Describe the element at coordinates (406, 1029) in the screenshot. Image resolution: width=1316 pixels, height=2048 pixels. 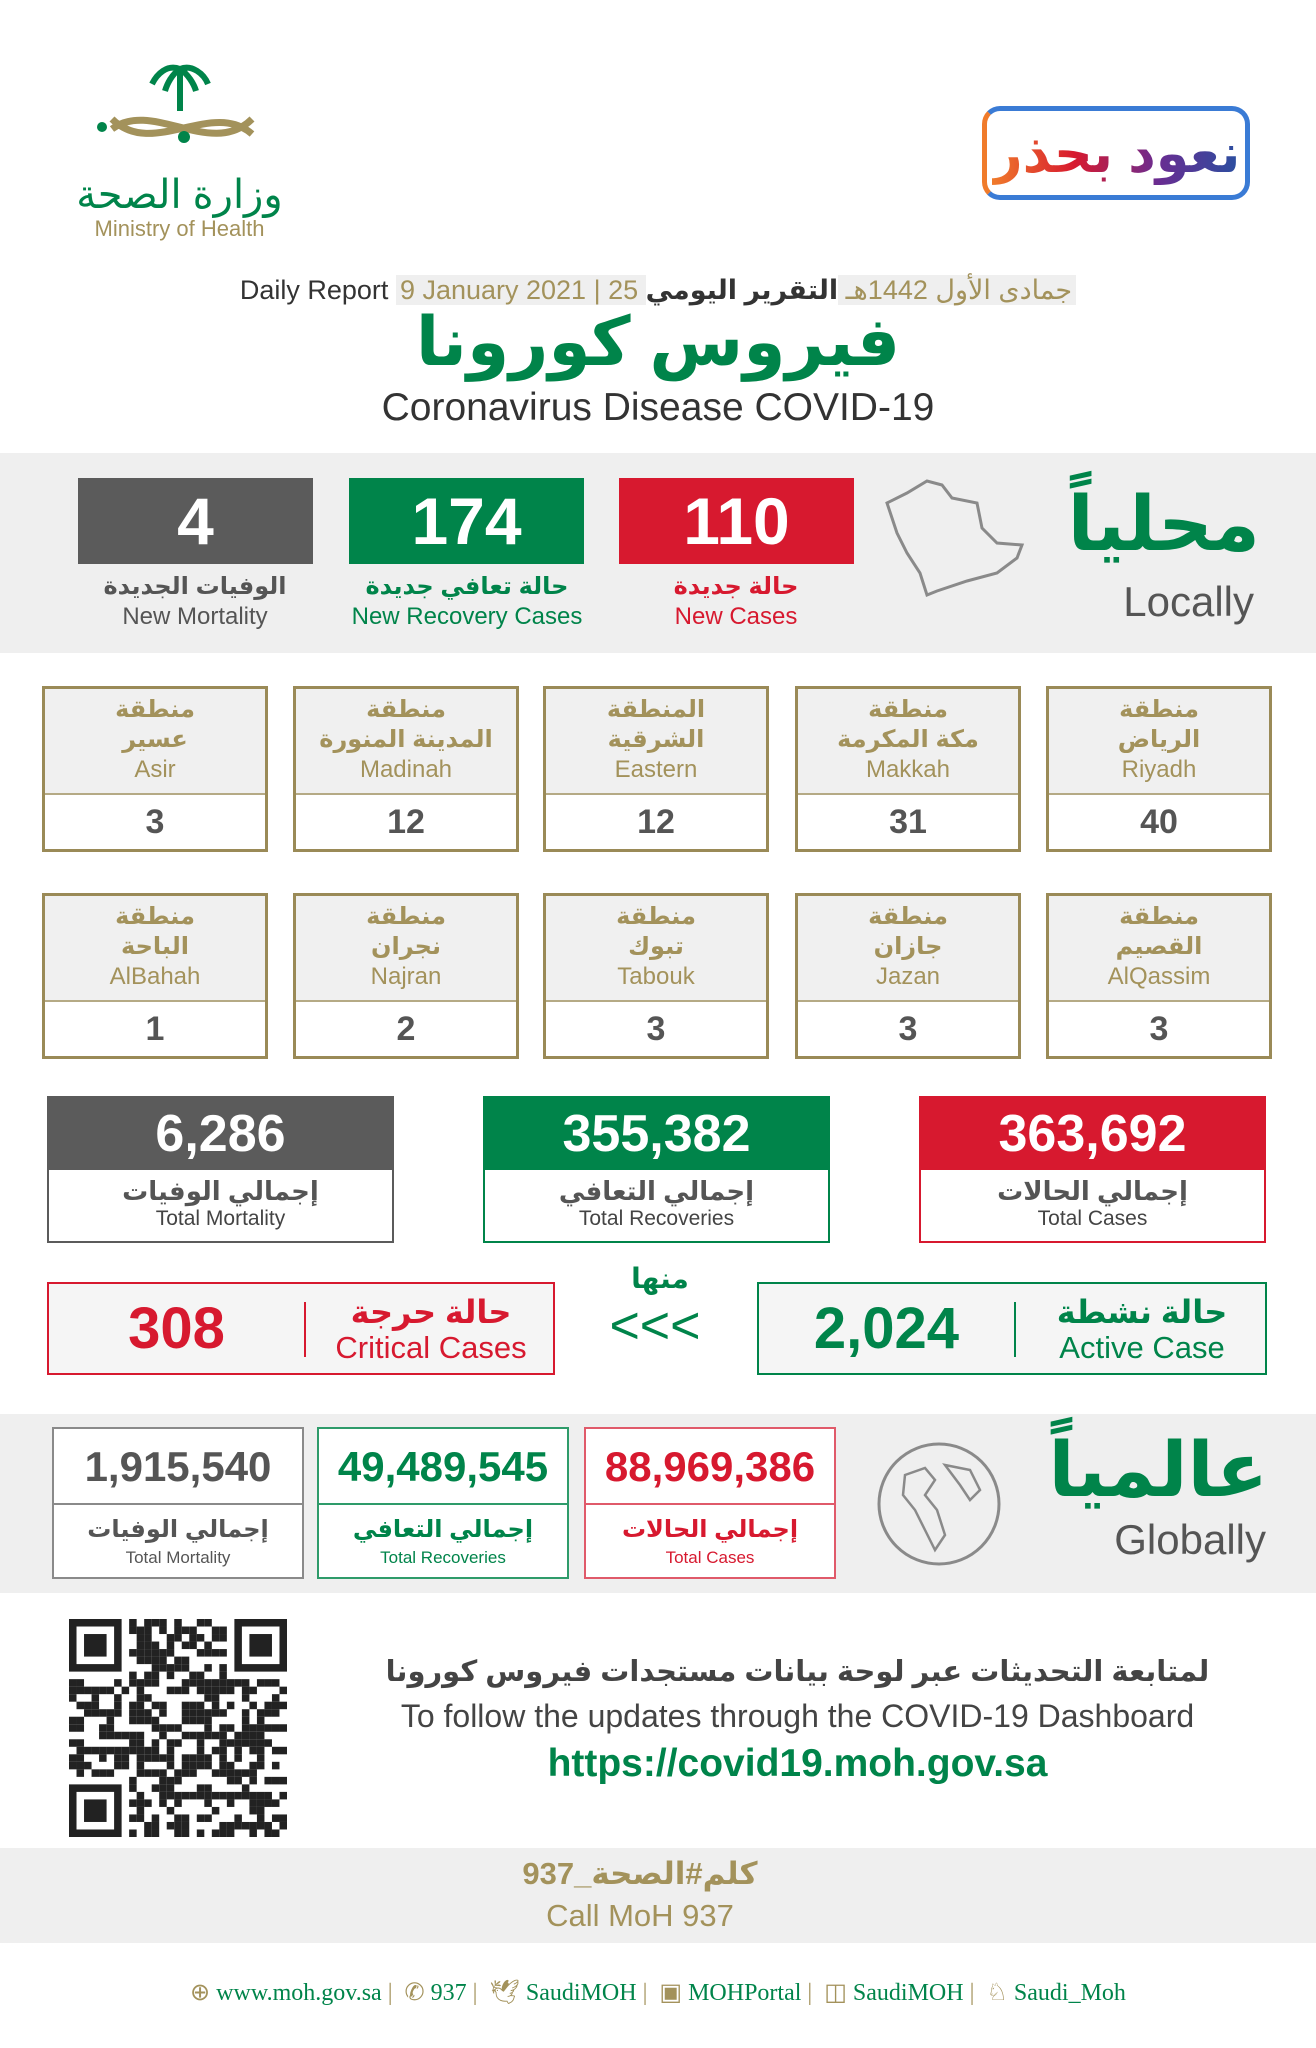
I see `region-value: 2` at that location.